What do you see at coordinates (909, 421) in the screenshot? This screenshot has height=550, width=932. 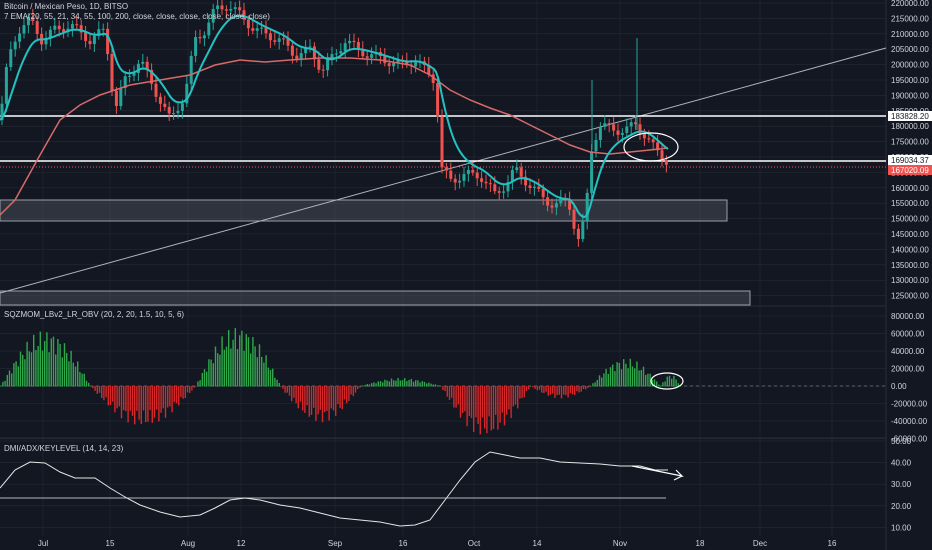 I see `momentum-tick-label: -40000.00` at bounding box center [909, 421].